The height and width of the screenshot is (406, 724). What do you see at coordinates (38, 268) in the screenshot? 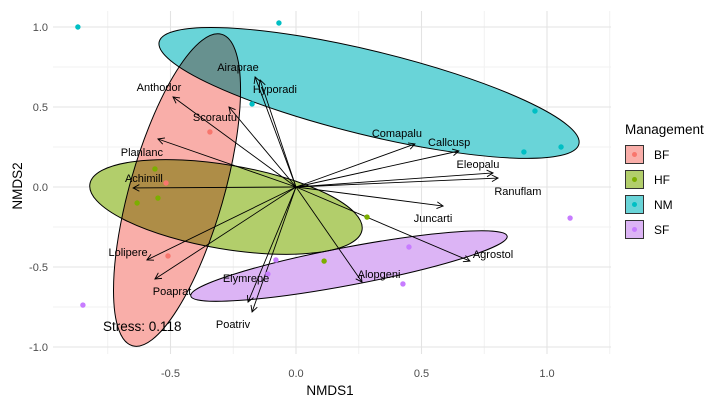
I see `y-tick-label: -0.5` at bounding box center [38, 268].